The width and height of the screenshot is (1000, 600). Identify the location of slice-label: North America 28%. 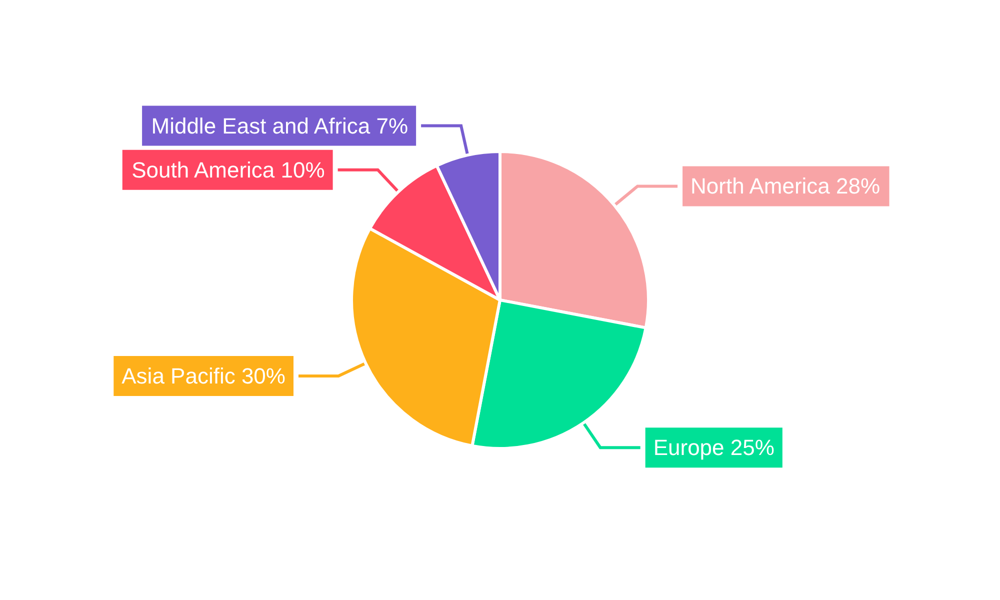
(785, 186).